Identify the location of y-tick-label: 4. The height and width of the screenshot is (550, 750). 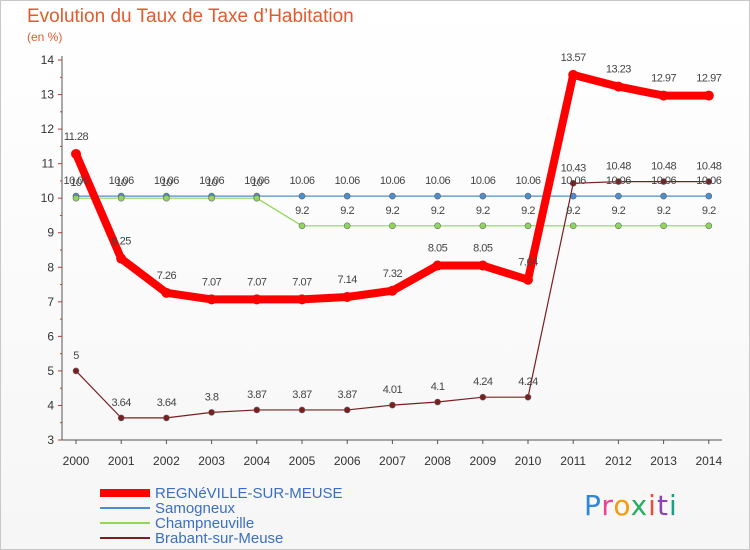
(50, 405).